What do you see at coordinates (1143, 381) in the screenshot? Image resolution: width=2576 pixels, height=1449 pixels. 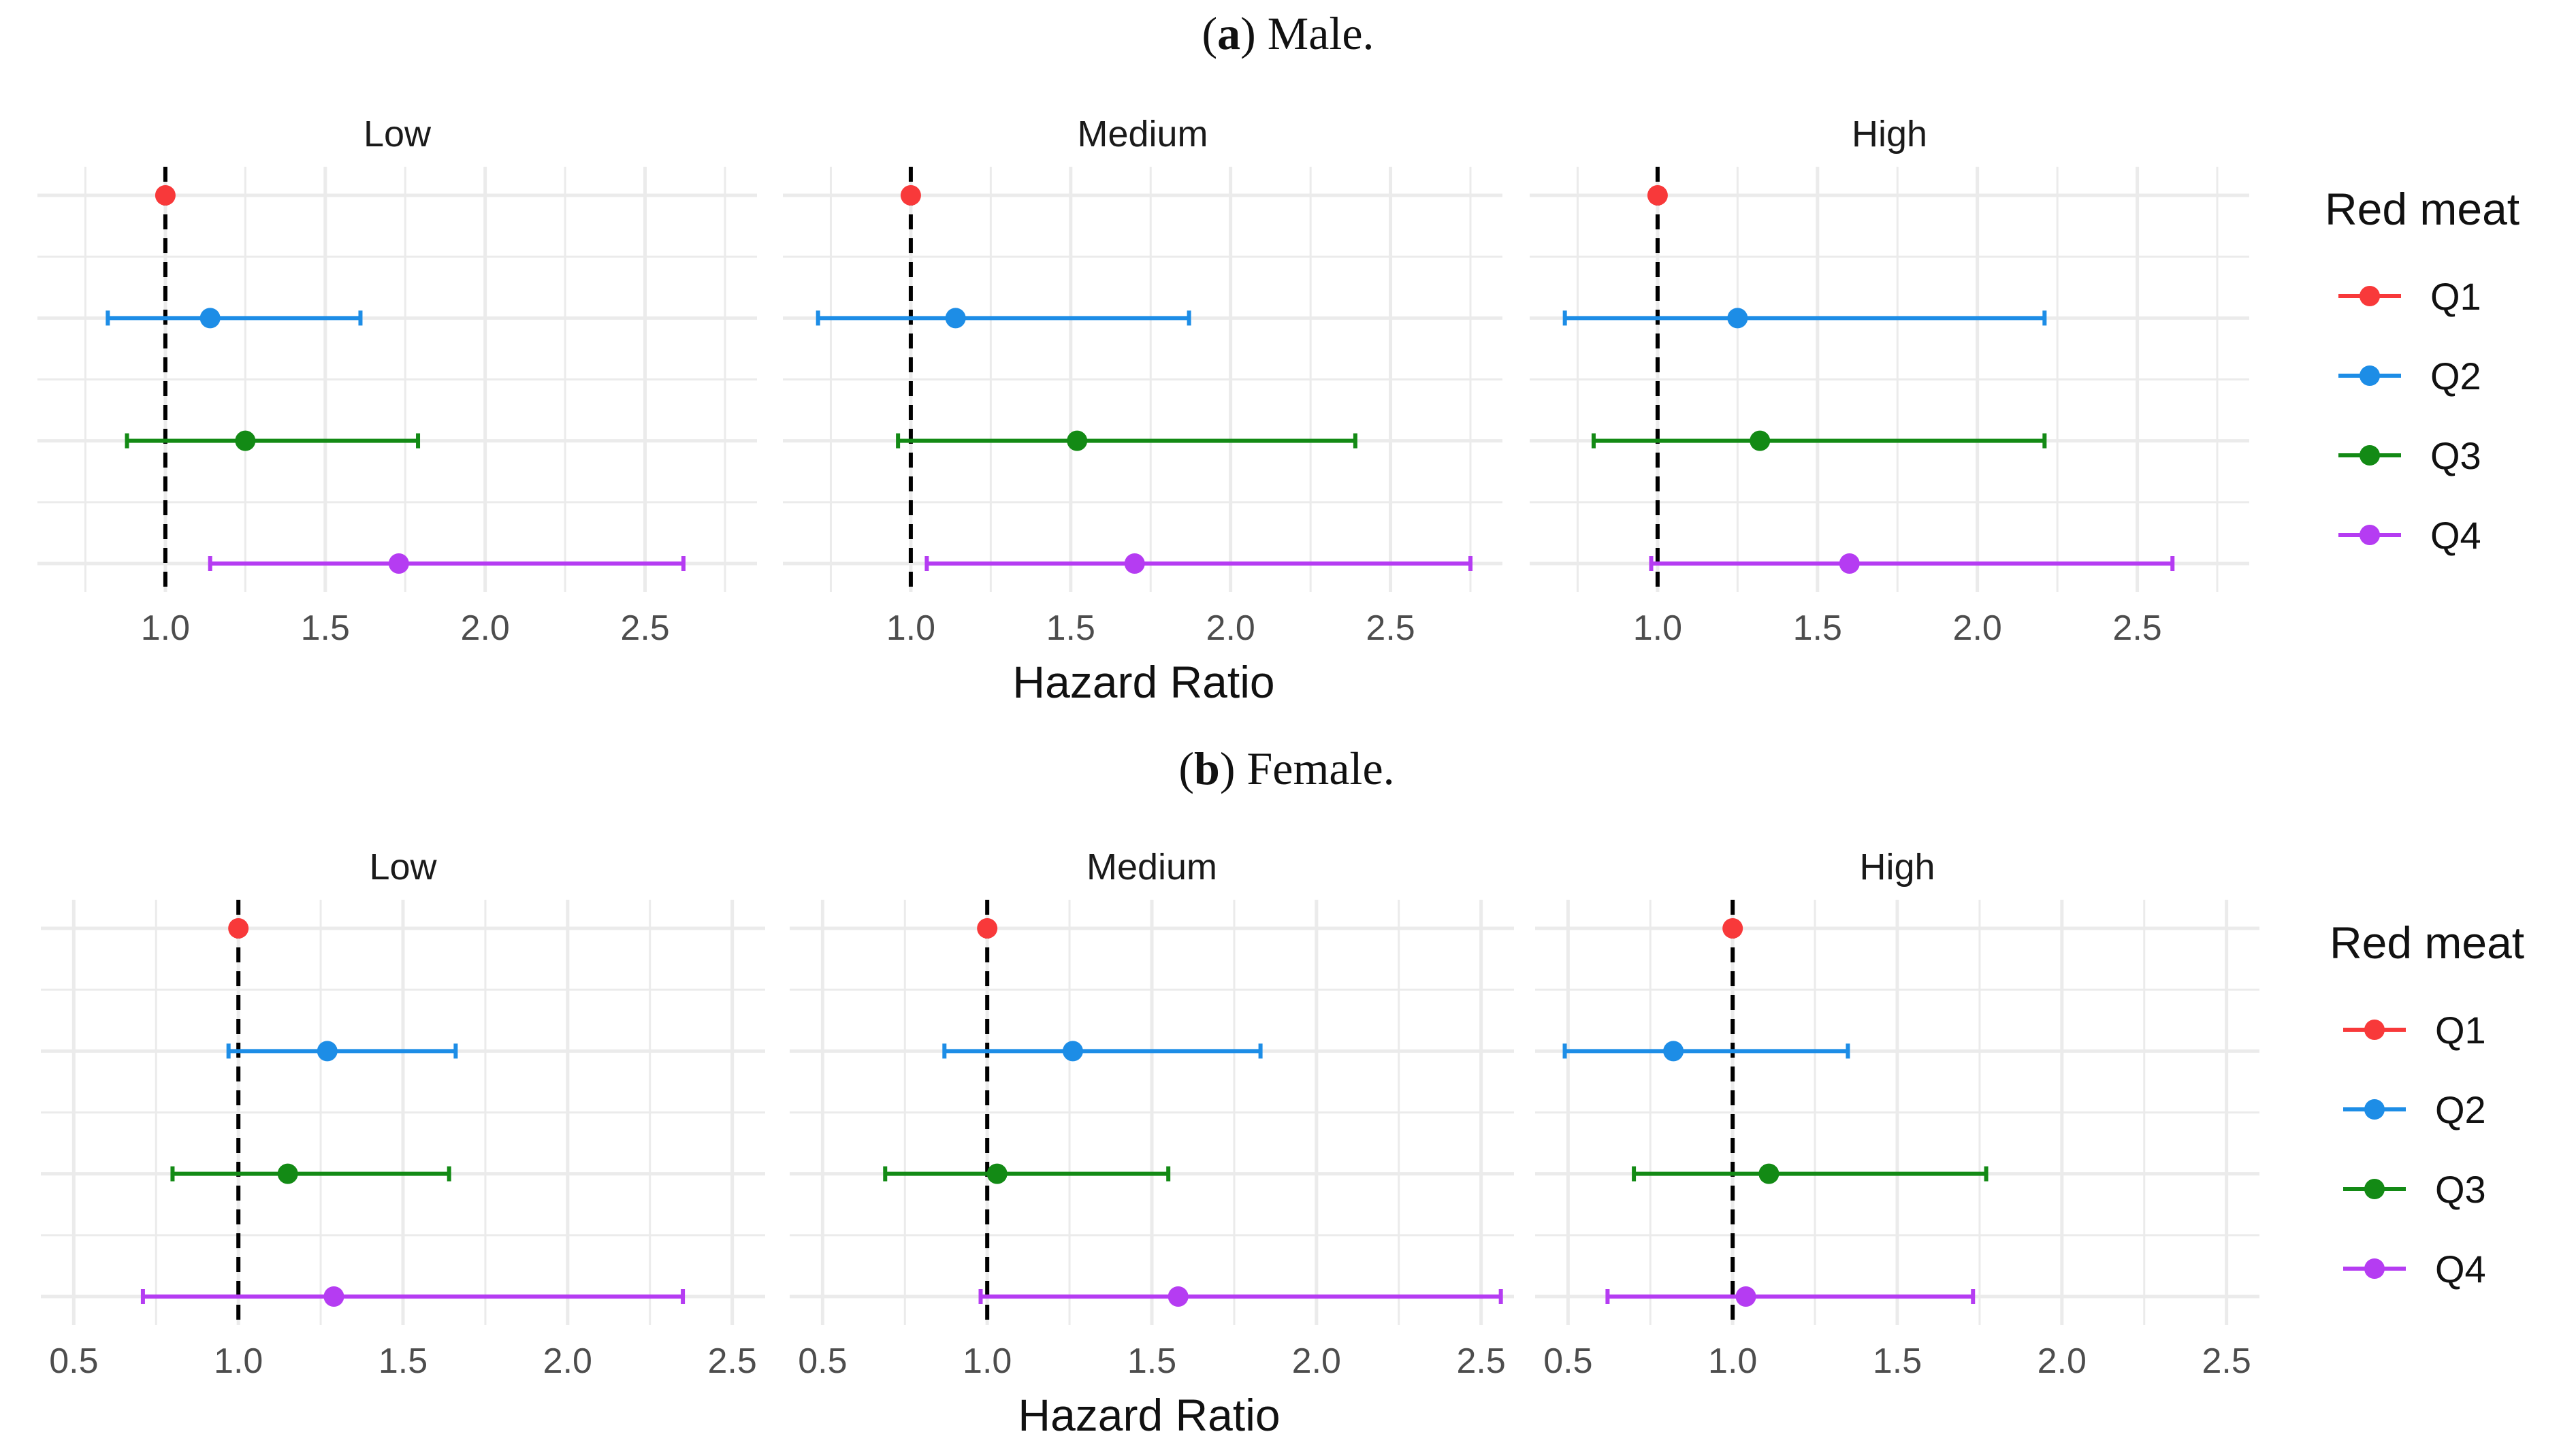 I see `facet-panel-medium: Medium 1.0 1.5 2.0 2.5` at bounding box center [1143, 381].